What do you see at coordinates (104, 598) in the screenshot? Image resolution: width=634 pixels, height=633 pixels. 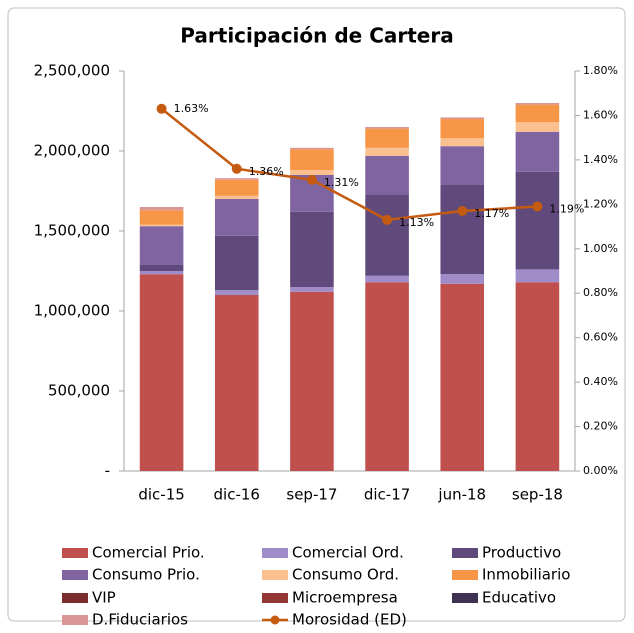 I see `legend-label: VIP` at bounding box center [104, 598].